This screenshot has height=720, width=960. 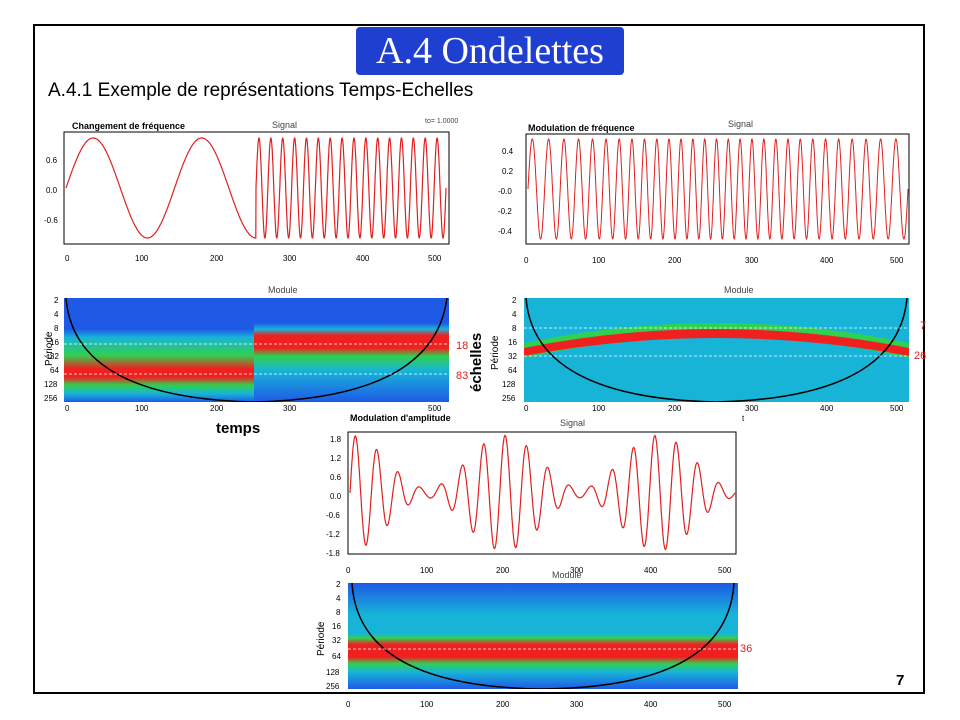 I want to click on panel2-ytick: 0.4, so click(x=508, y=151).